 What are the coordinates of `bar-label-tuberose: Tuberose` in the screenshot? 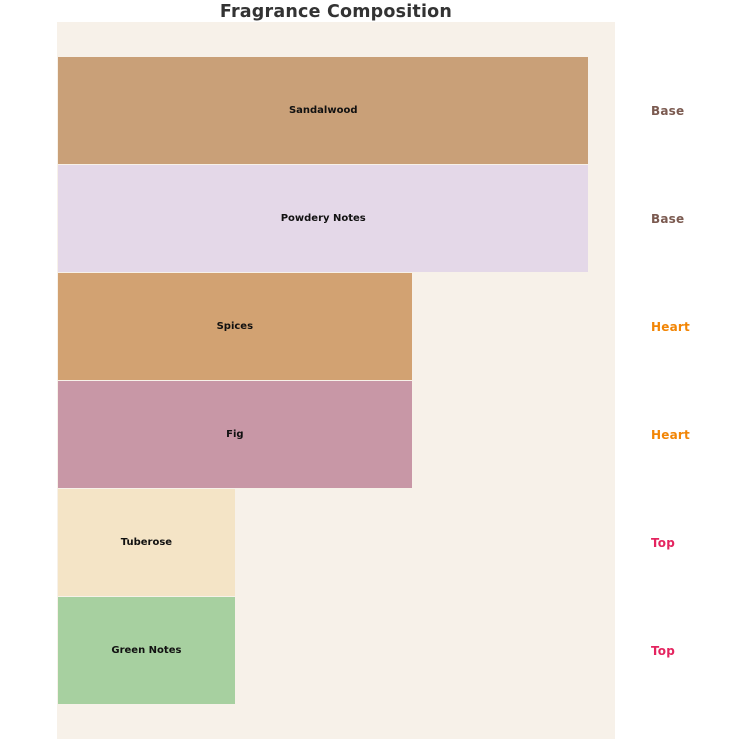 It's located at (146, 542).